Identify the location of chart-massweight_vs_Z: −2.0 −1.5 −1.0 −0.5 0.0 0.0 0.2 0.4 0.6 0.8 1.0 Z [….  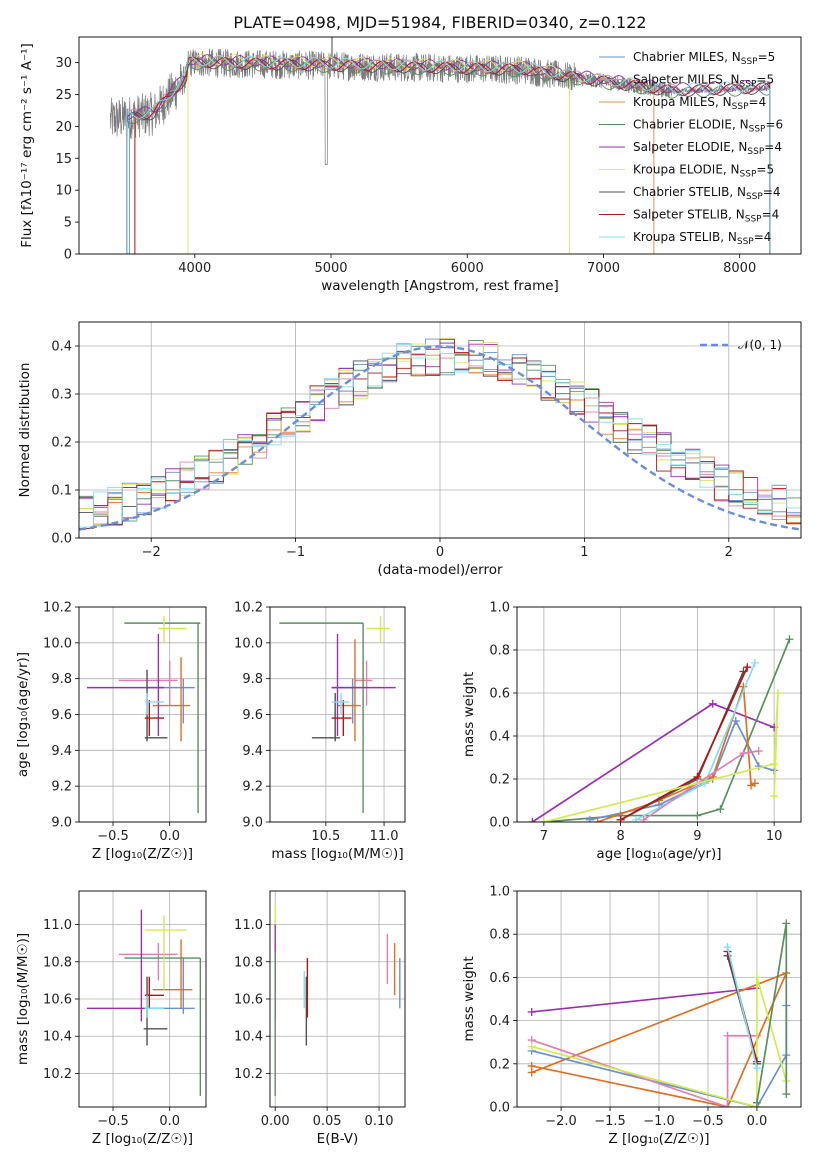
(631, 1016).